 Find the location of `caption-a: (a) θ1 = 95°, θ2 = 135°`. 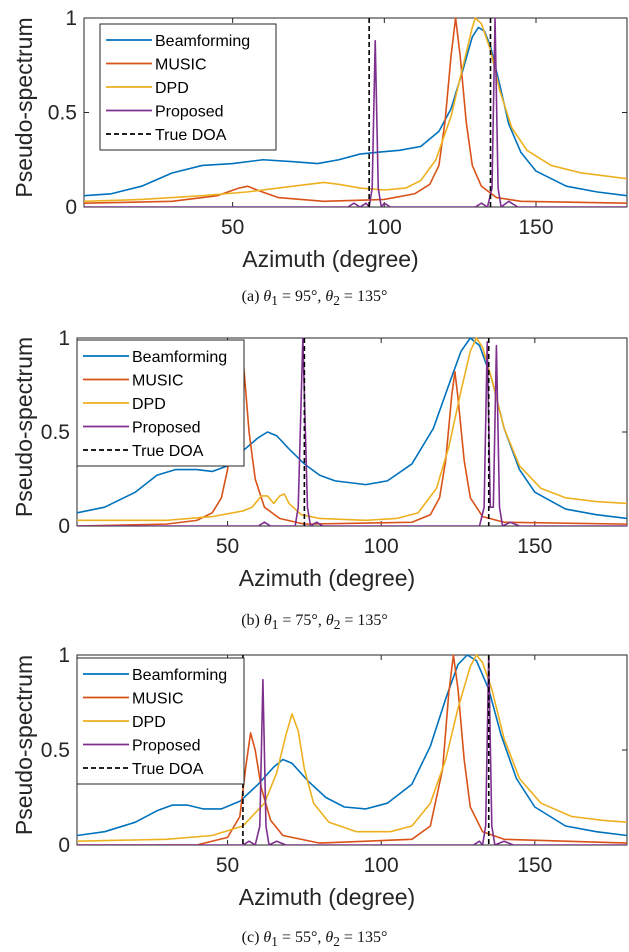

caption-a: (a) θ1 = 95°, θ2 = 135° is located at coordinates (314, 298).